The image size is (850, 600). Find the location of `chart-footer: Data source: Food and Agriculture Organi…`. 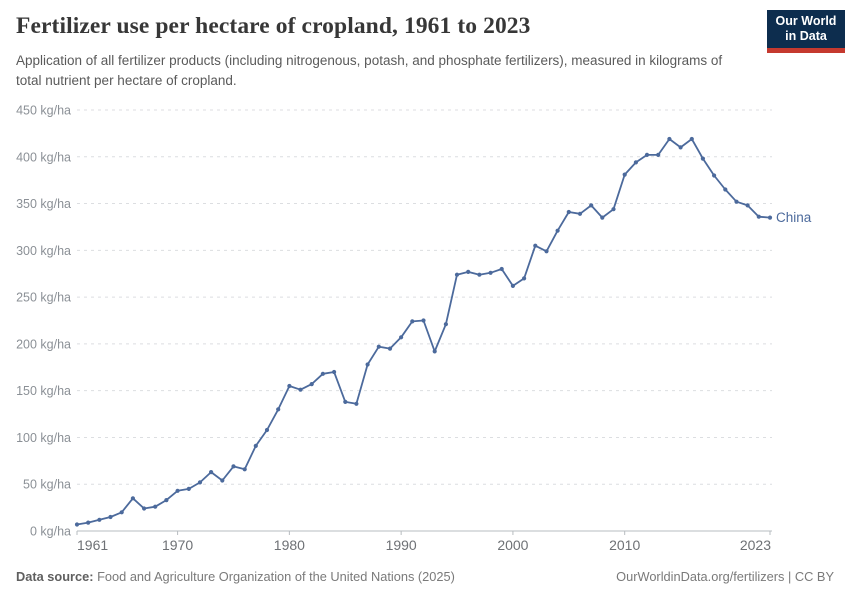

chart-footer: Data source: Food and Agriculture Organi… is located at coordinates (425, 576).